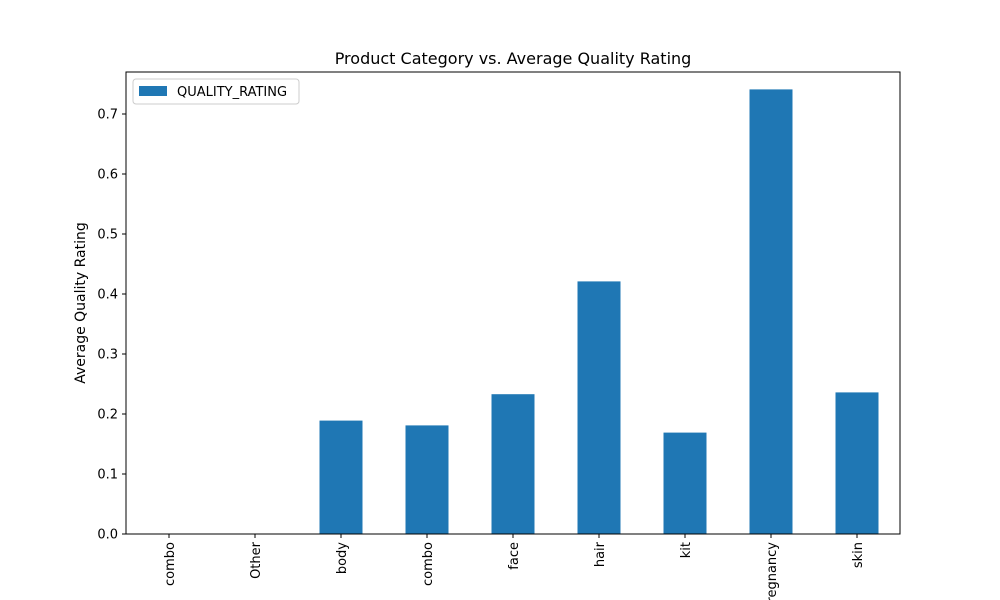 This screenshot has height=600, width=1000. Describe the element at coordinates (514, 556) in the screenshot. I see `x-tick-label: face` at that location.